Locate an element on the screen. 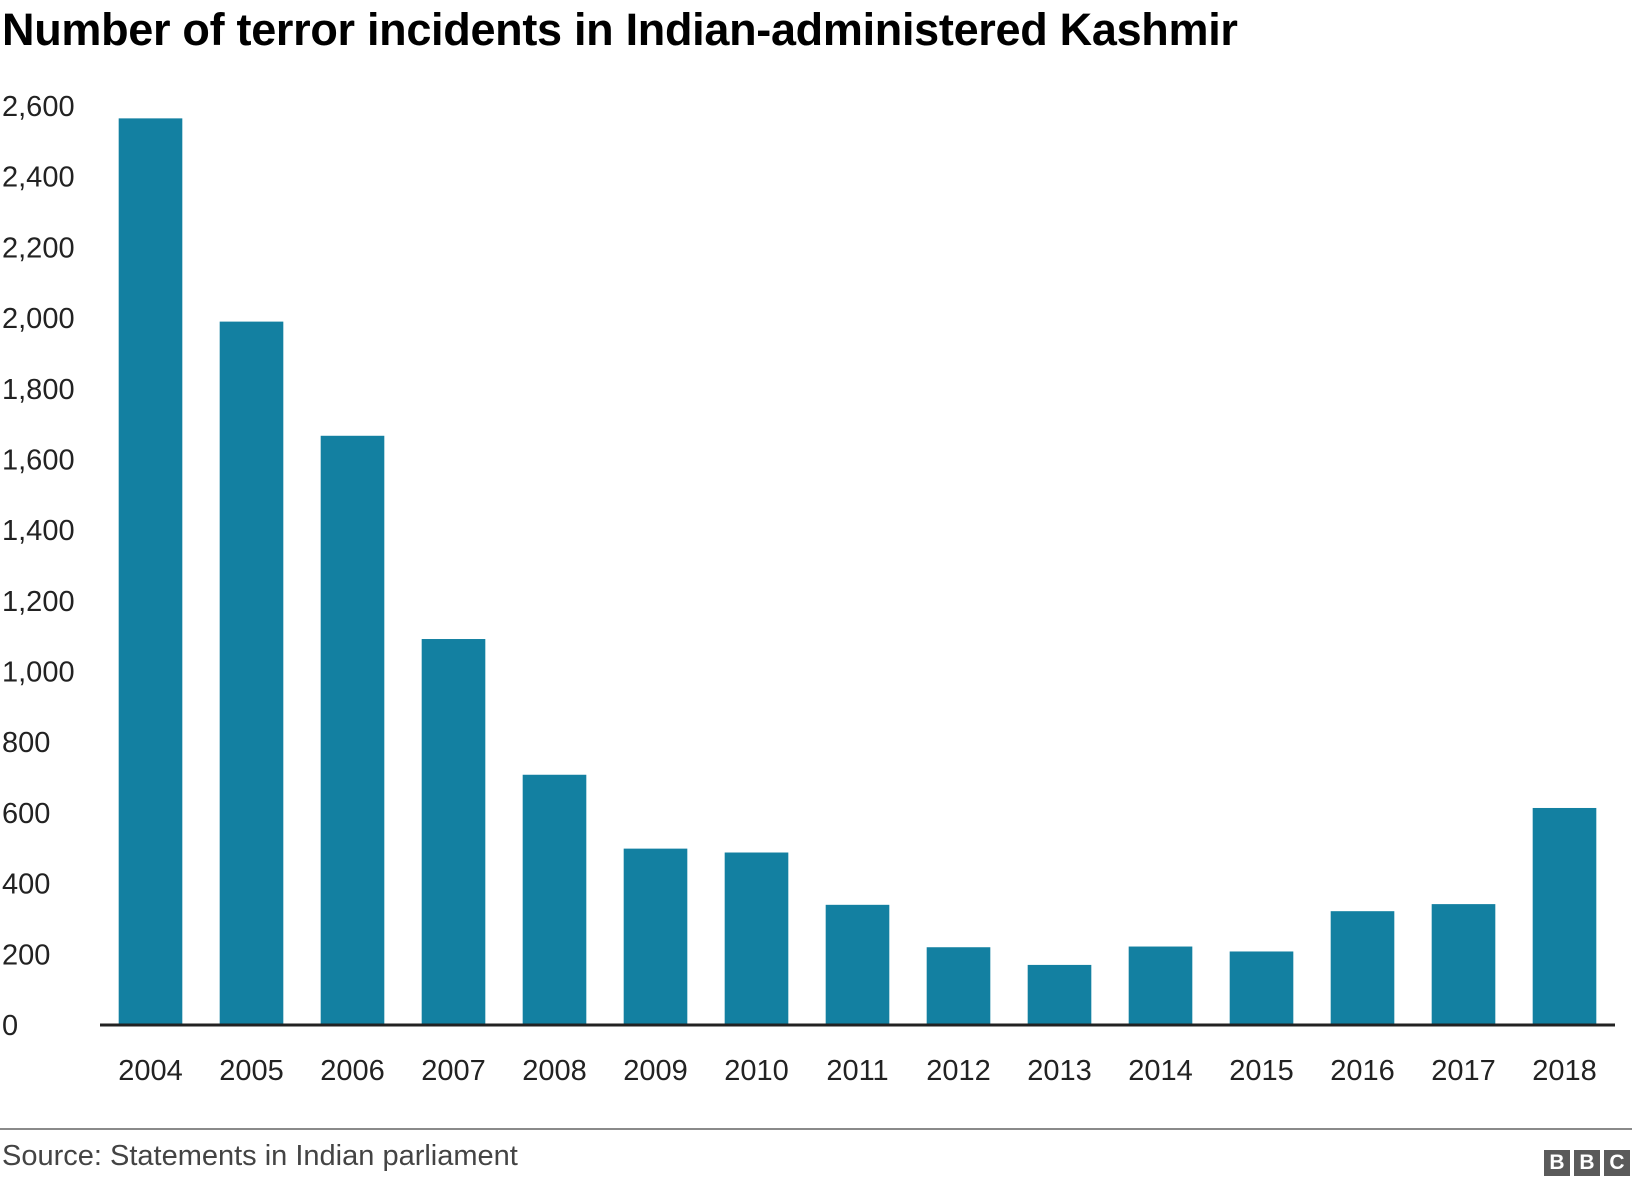  bar-2004 is located at coordinates (150, 571).